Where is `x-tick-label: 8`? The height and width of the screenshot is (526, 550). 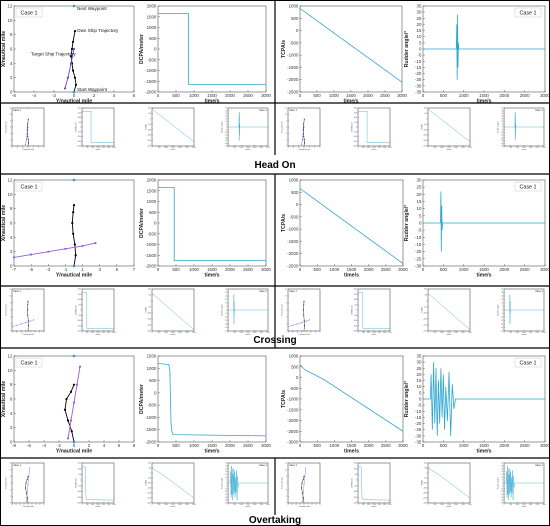 x-tick-label: 8 is located at coordinates (134, 445).